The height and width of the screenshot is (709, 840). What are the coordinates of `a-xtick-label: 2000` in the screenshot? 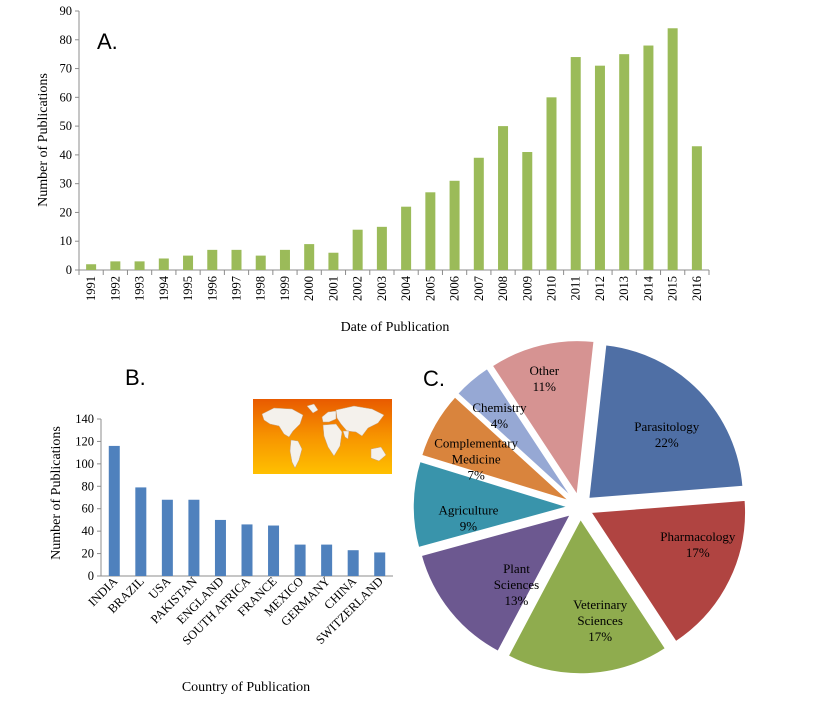 It's located at (309, 288).